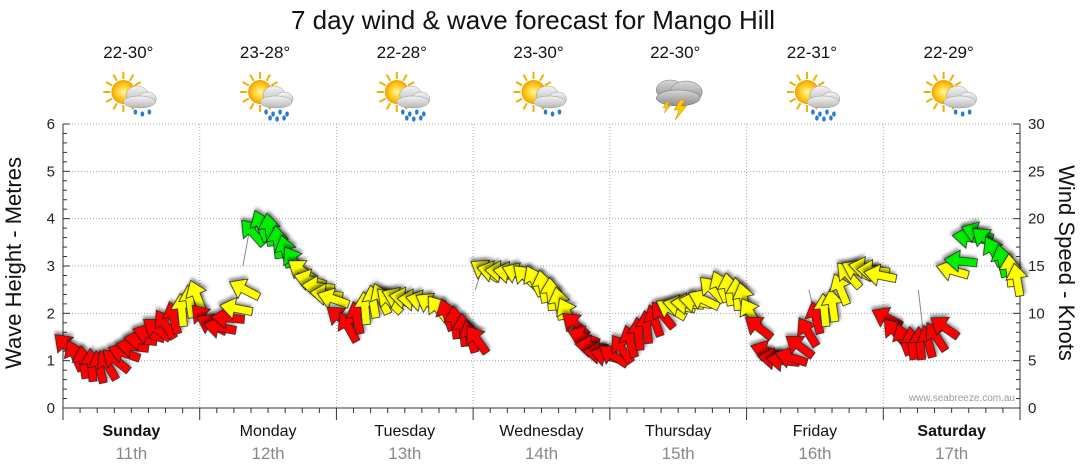 This screenshot has height=475, width=1080. I want to click on day-name-label: Saturday, so click(951, 431).